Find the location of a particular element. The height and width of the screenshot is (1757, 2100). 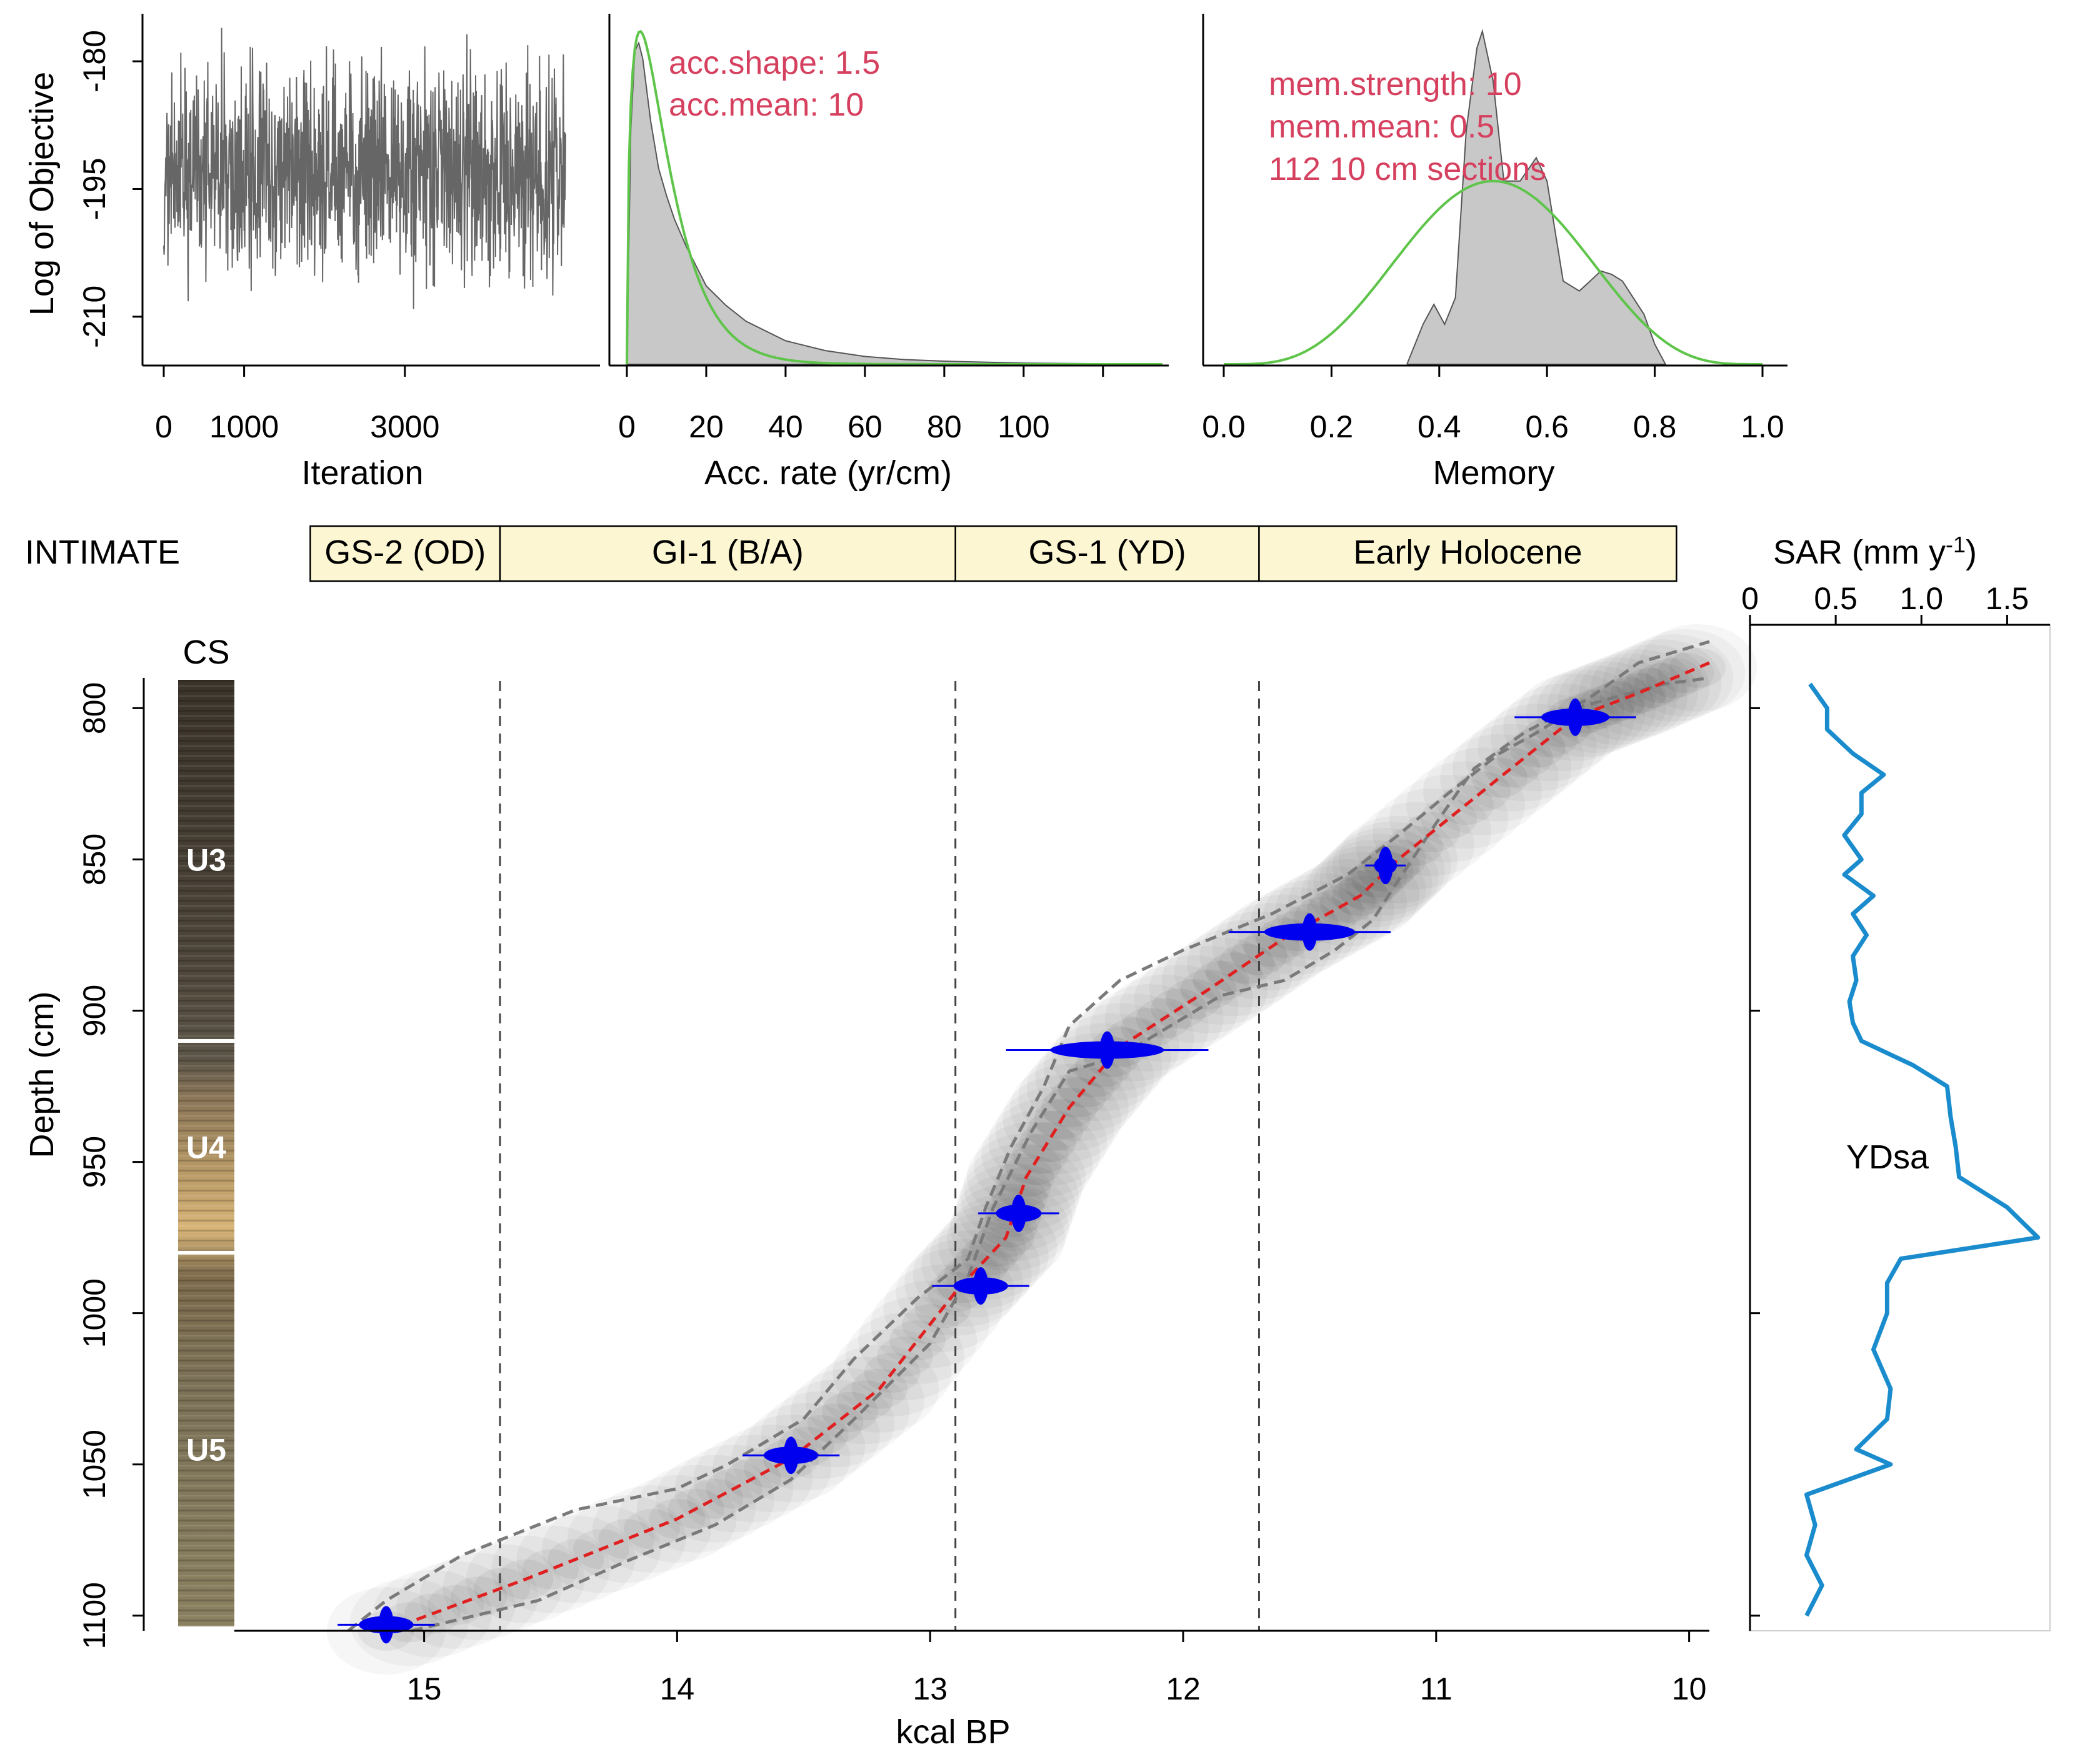

trace-xtick-label: 3000 is located at coordinates (404, 426).